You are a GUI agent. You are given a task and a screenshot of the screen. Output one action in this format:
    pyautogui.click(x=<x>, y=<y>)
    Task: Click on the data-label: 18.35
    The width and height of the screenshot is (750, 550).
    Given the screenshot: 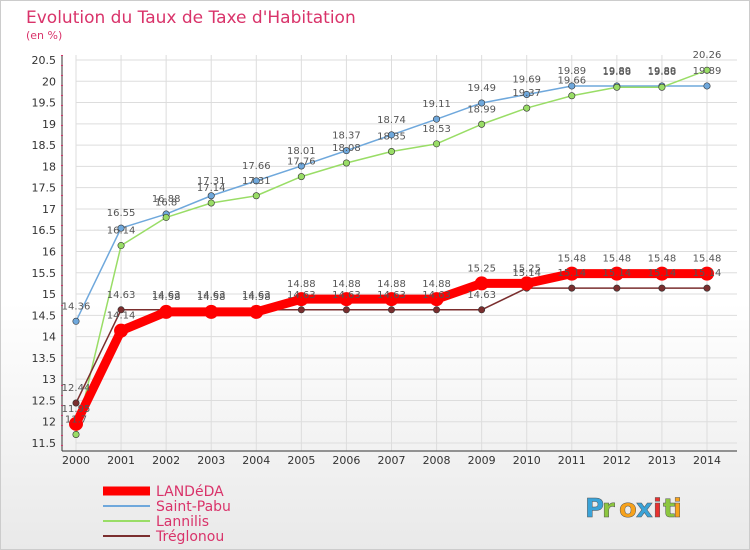 What is the action you would take?
    pyautogui.click(x=391, y=136)
    